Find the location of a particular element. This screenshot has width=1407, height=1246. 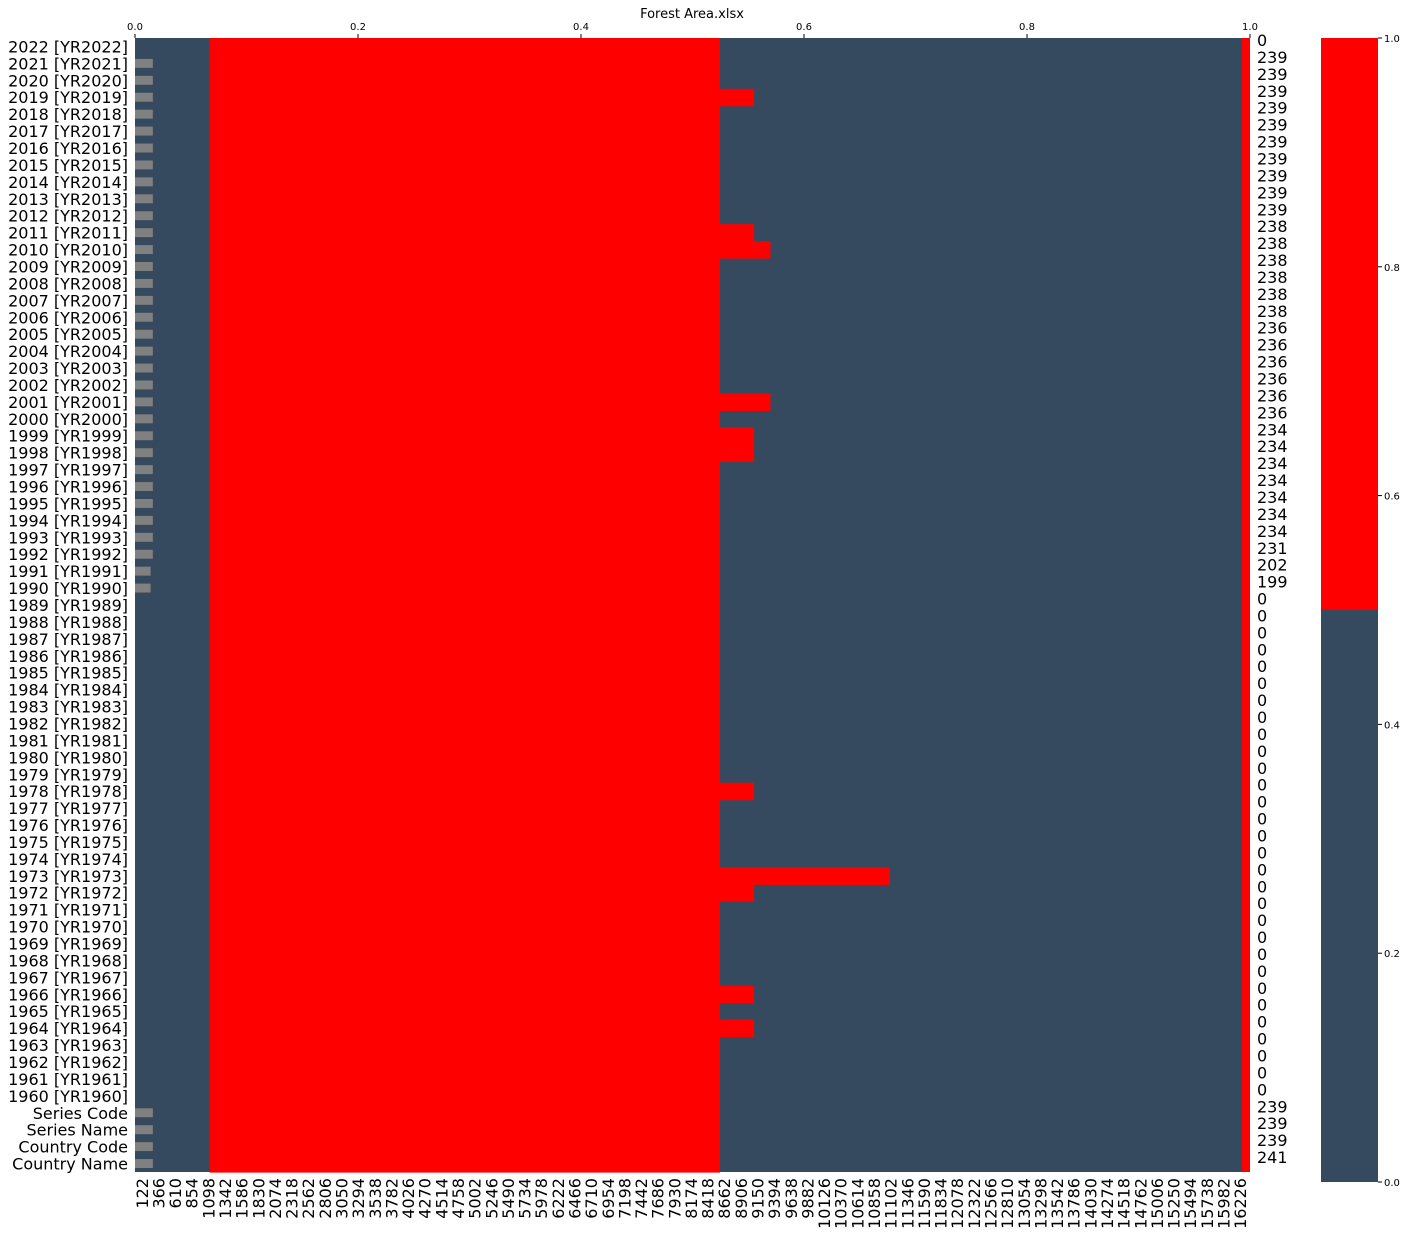

x-tick-label: 122 is located at coordinates (142, 1193).